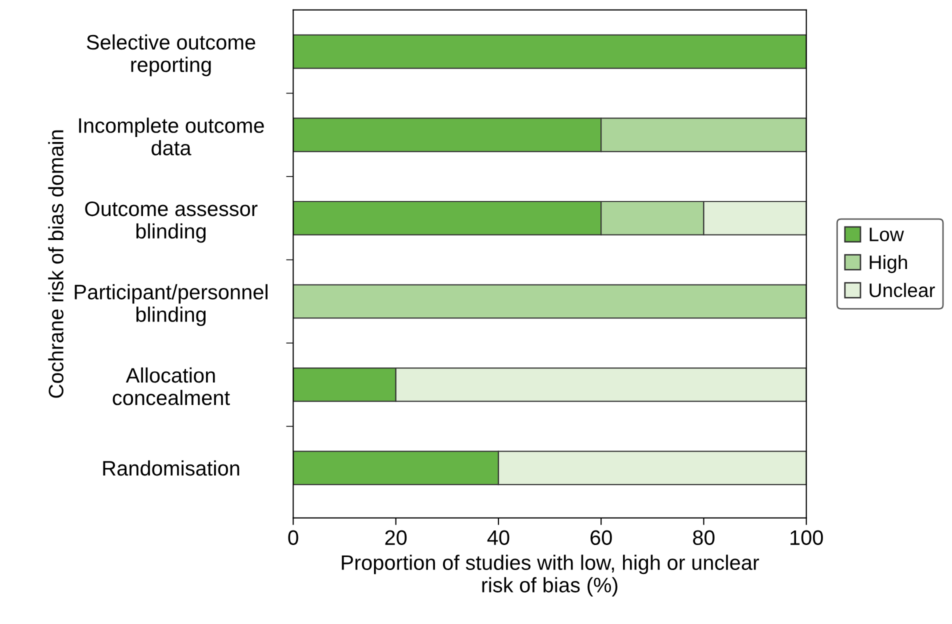 The width and height of the screenshot is (952, 624). What do you see at coordinates (703, 538) in the screenshot?
I see `x-tick-label: 80` at bounding box center [703, 538].